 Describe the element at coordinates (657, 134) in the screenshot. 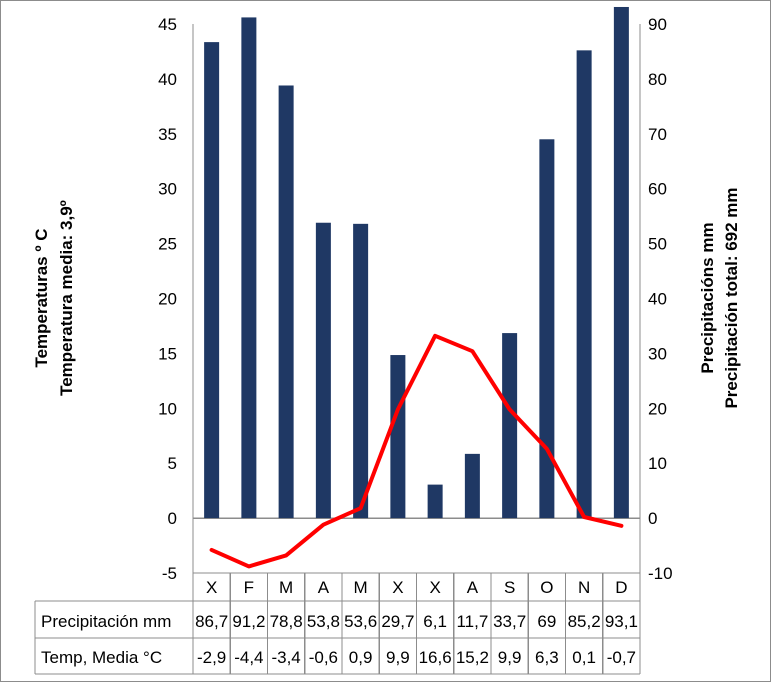

I see `right-tick-label: 70` at that location.